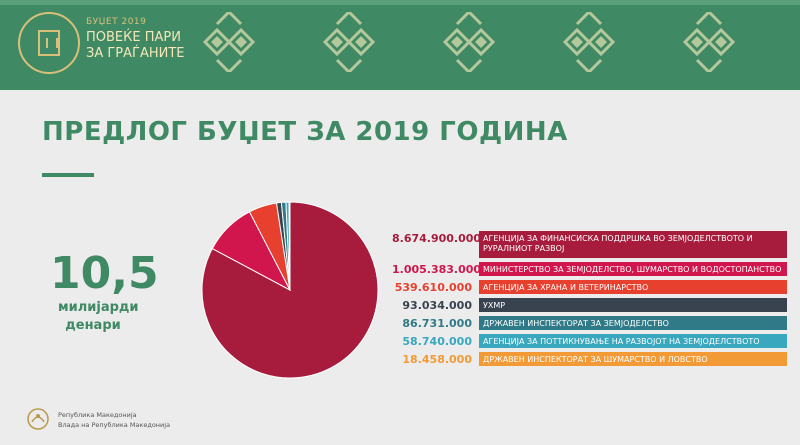 This screenshot has height=445, width=800. Describe the element at coordinates (68, 175) in the screenshot. I see `title-underline` at that location.